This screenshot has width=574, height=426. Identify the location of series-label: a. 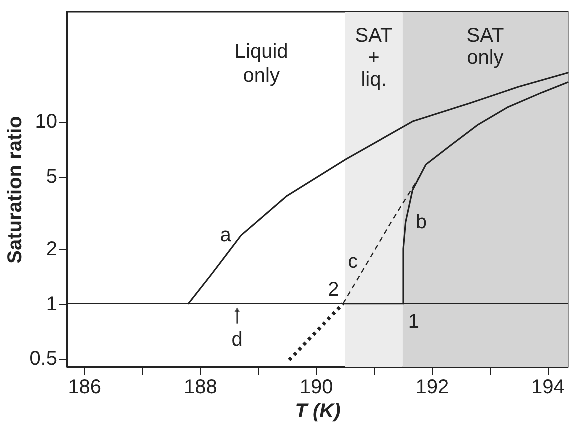
(226, 235).